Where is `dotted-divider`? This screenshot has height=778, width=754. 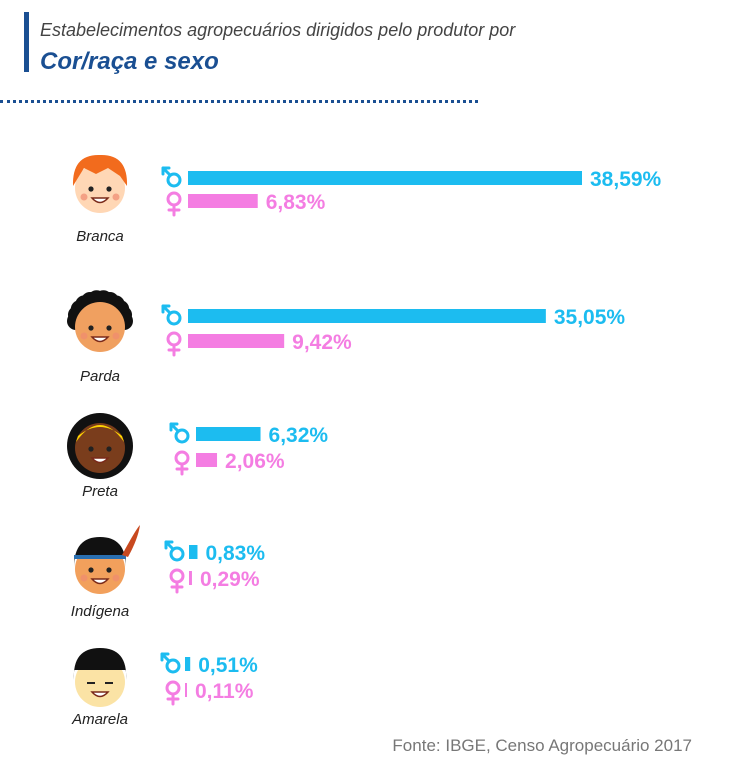
dotted-divider is located at coordinates (239, 101).